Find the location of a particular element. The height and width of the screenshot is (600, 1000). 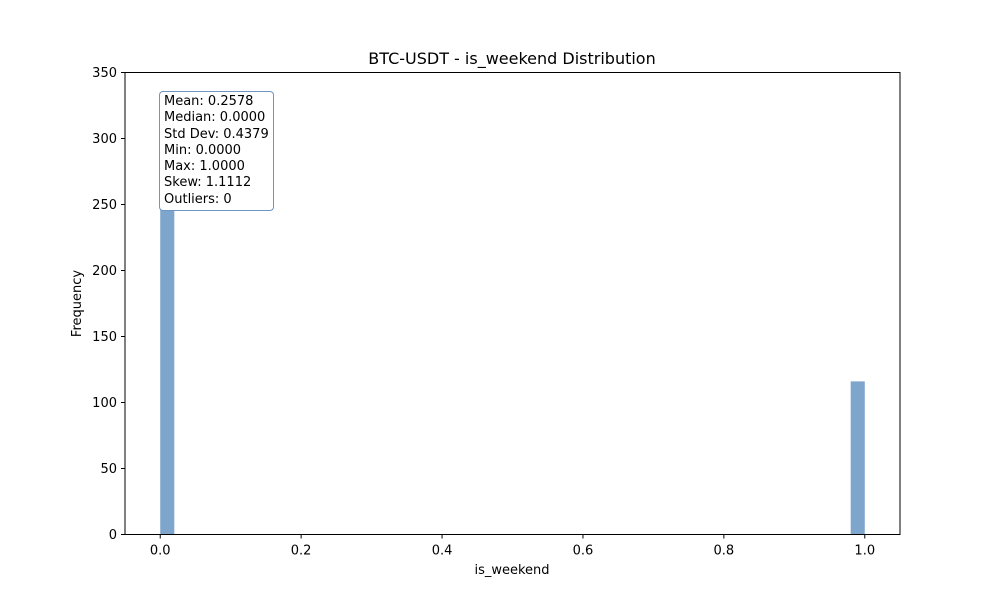

stat-outliers: Outliers: 0 is located at coordinates (198, 199).